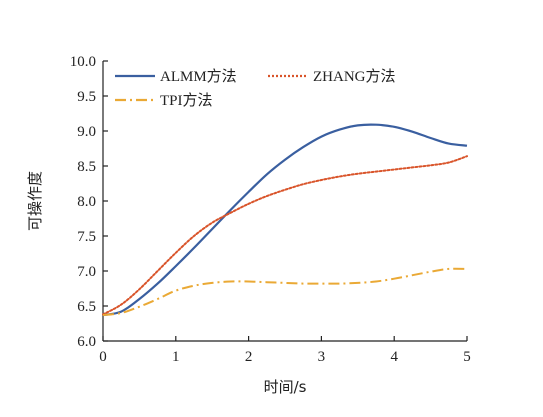 The image size is (543, 417). Describe the element at coordinates (176, 357) in the screenshot. I see `x-tick-label: 1` at that location.